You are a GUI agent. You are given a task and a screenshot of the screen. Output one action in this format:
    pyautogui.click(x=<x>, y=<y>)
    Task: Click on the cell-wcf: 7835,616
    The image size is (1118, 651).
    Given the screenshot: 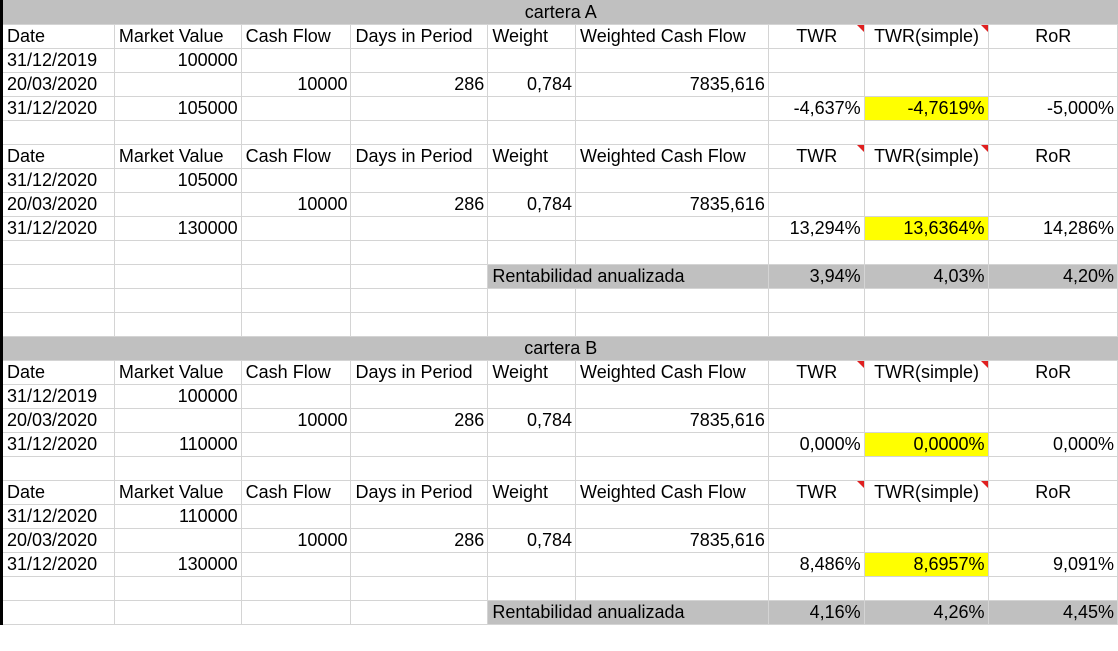 What is the action you would take?
    pyautogui.click(x=672, y=420)
    